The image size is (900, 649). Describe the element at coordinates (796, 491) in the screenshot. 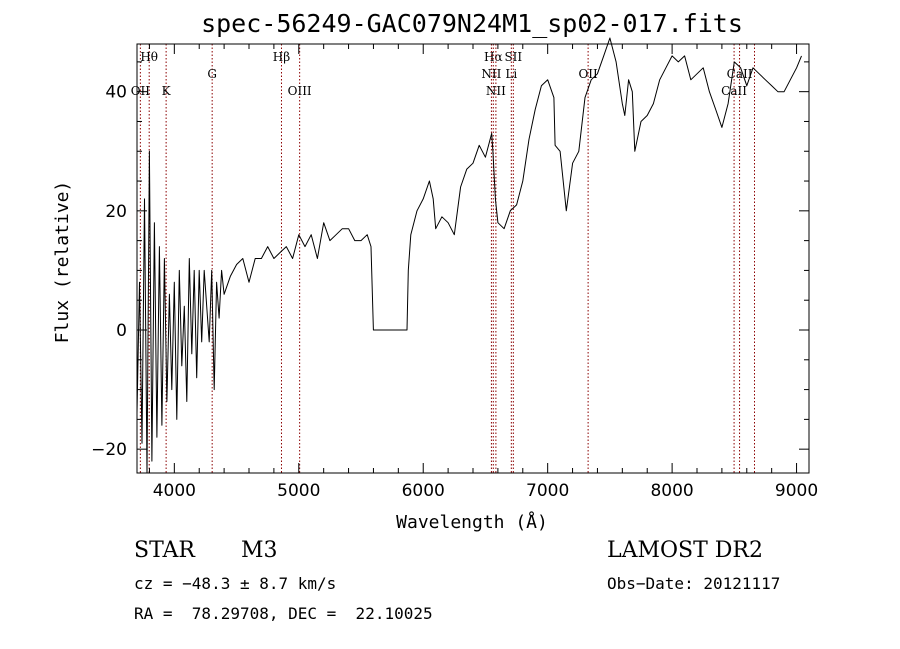

I see `x-tick-label: 9000` at that location.